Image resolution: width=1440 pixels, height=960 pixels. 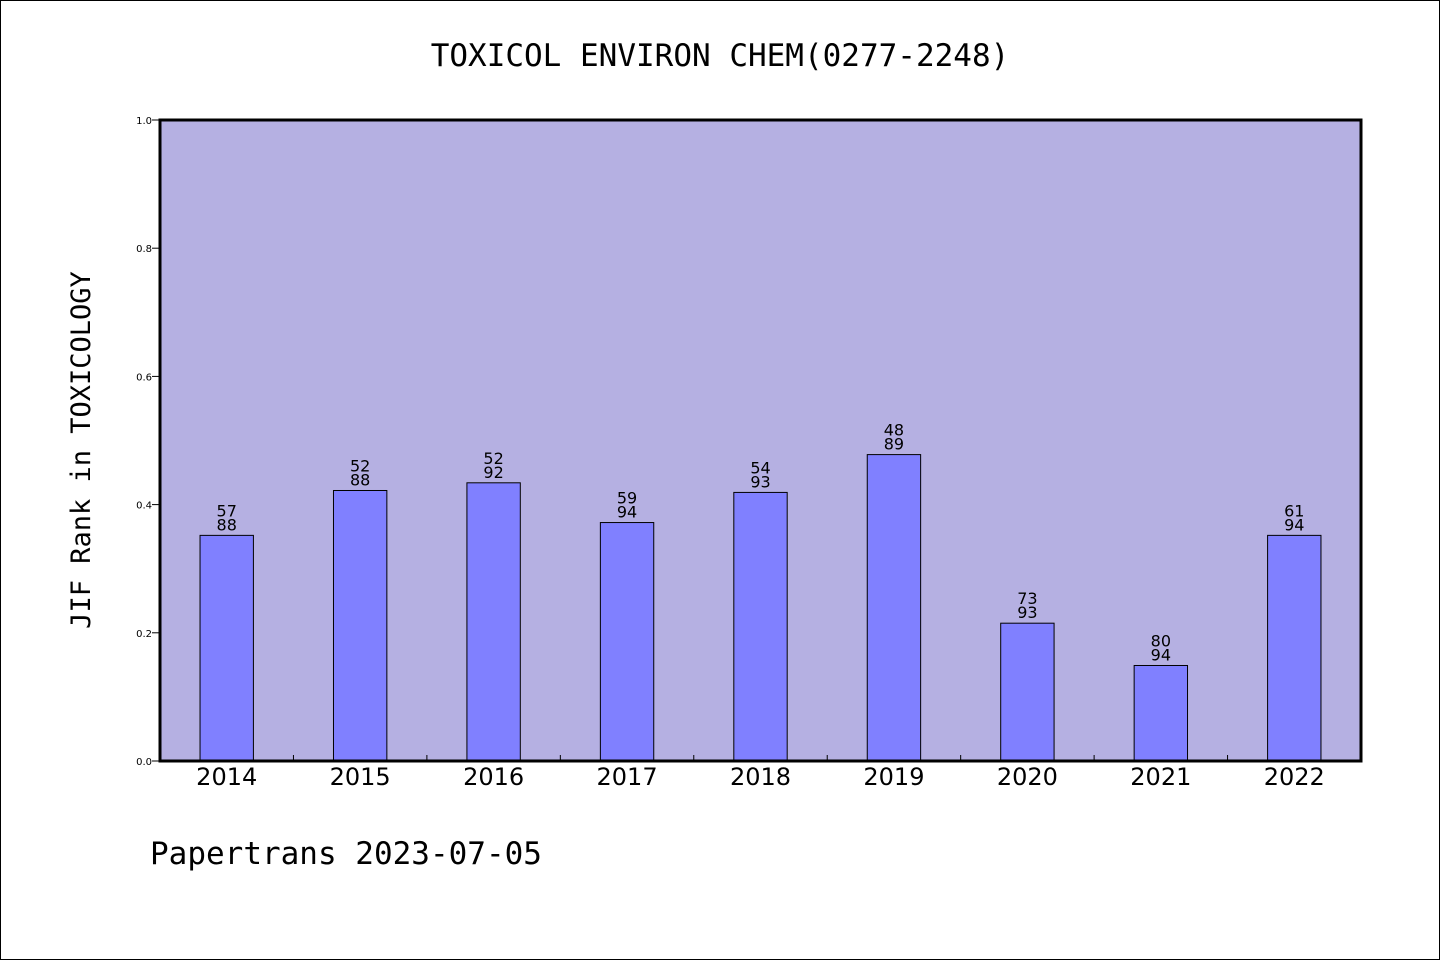 I want to click on bar-rank-label: 48, so click(x=894, y=430).